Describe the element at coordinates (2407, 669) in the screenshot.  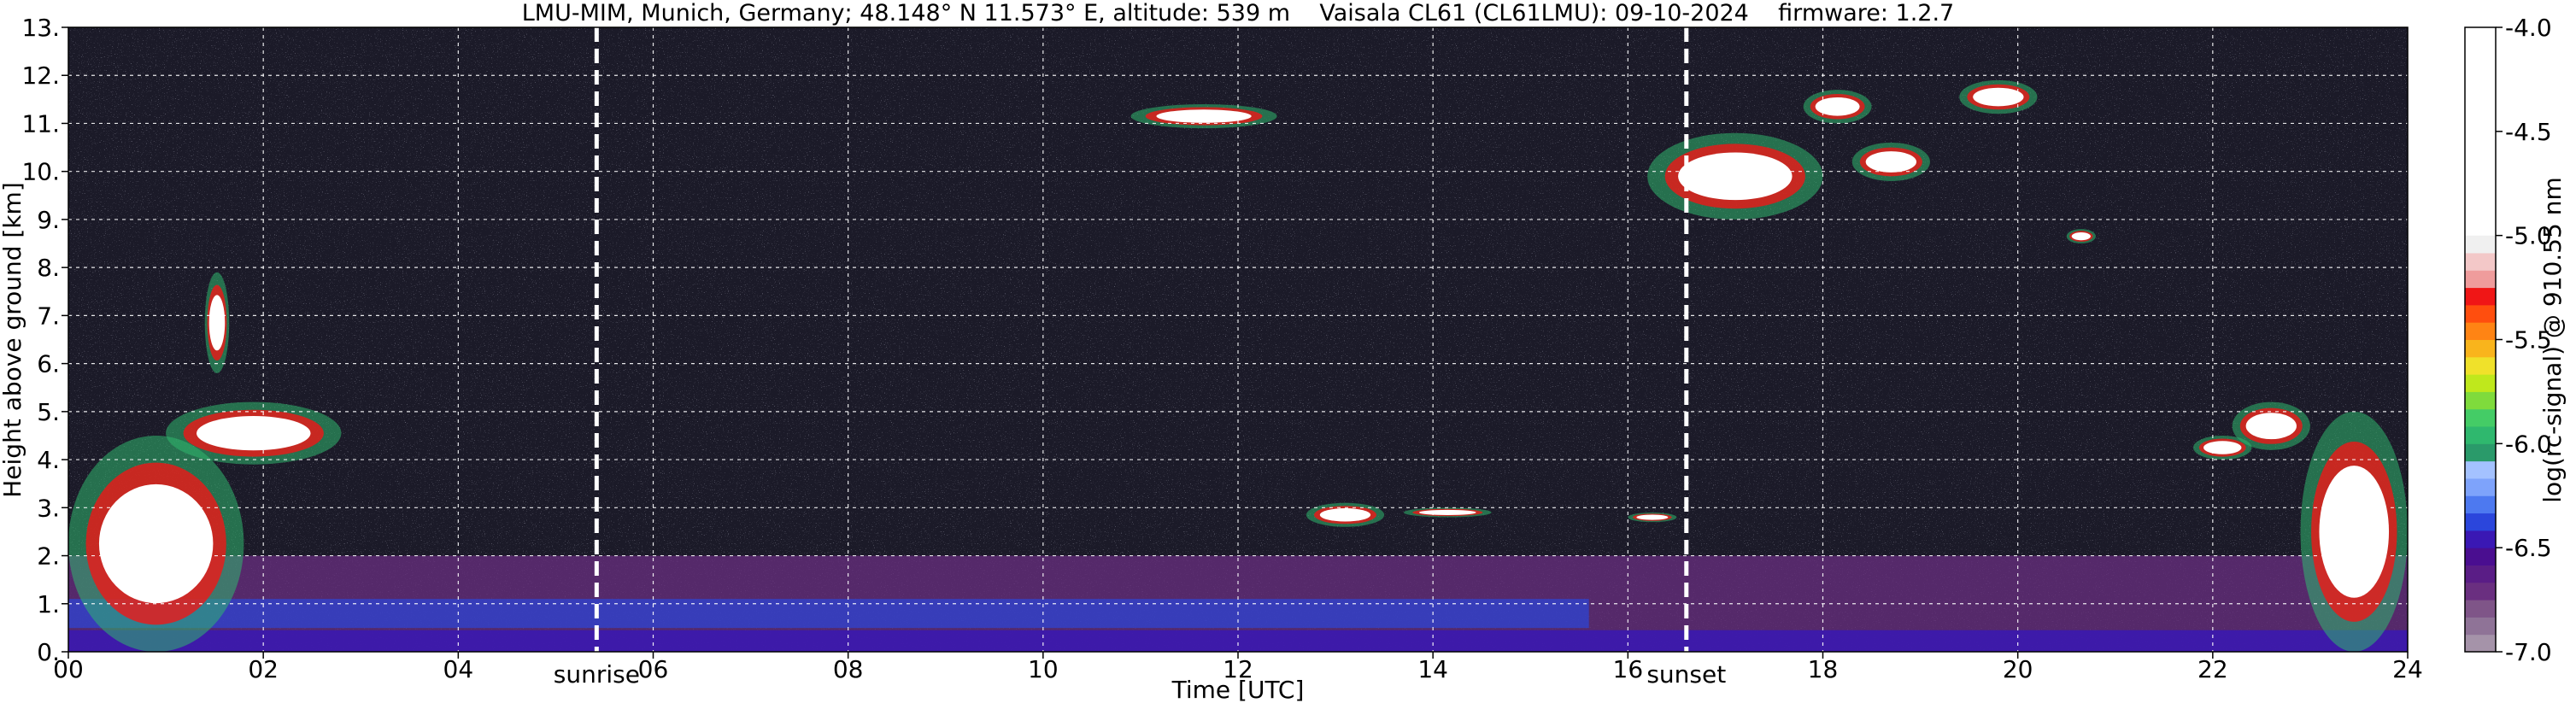
I see `x-tick-label: 24` at that location.